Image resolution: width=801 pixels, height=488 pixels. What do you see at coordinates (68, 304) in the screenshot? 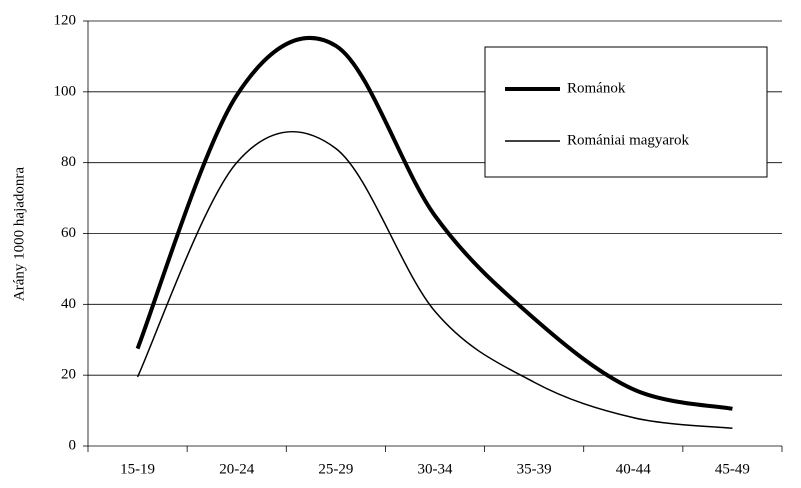
I see `y-tick-label: 40` at bounding box center [68, 304].